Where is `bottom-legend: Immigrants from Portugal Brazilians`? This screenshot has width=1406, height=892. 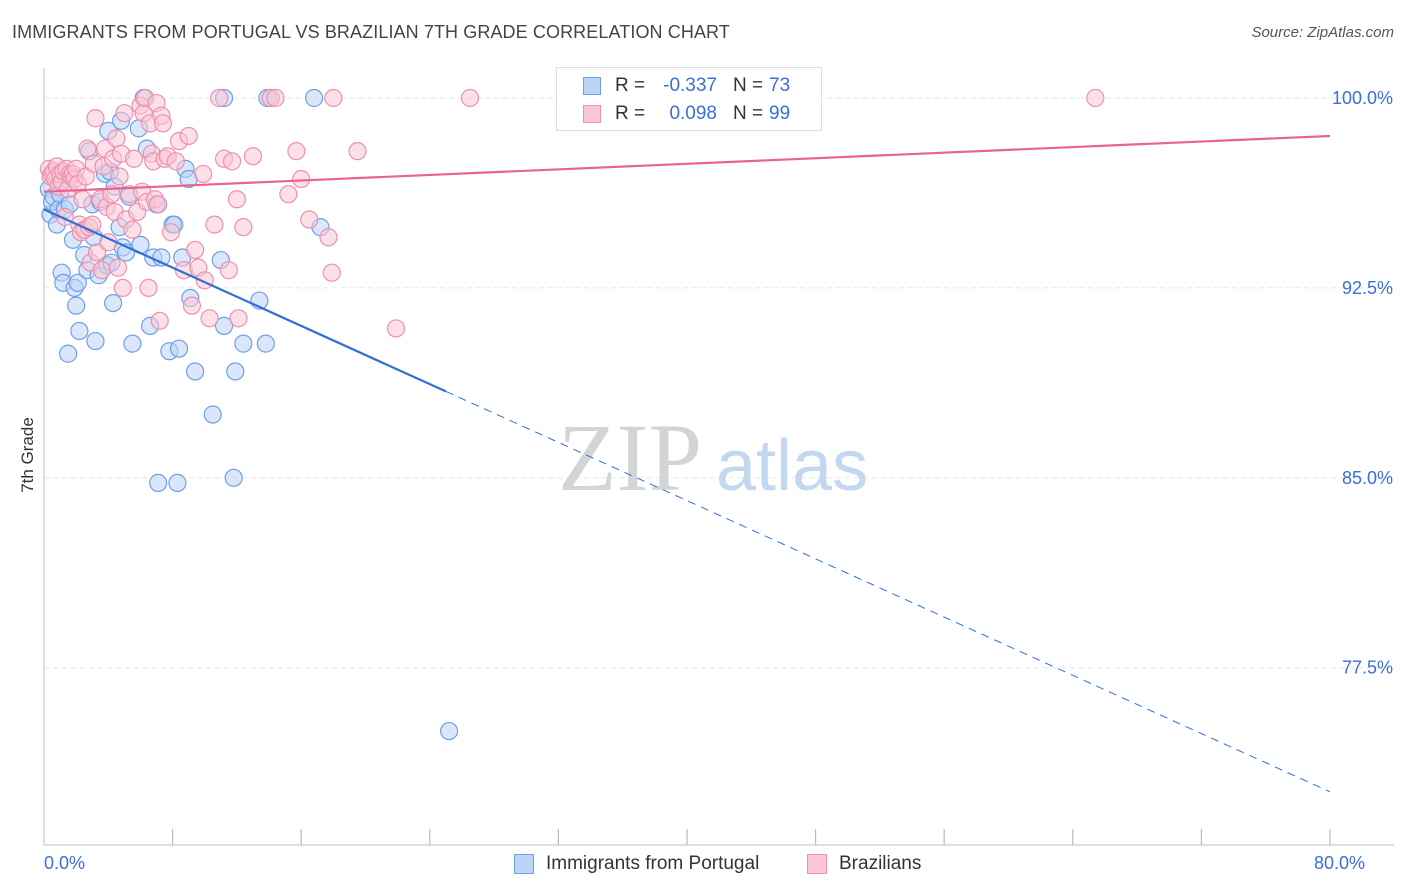 bottom-legend: Immigrants from Portugal Brazilians is located at coordinates (703, 864).